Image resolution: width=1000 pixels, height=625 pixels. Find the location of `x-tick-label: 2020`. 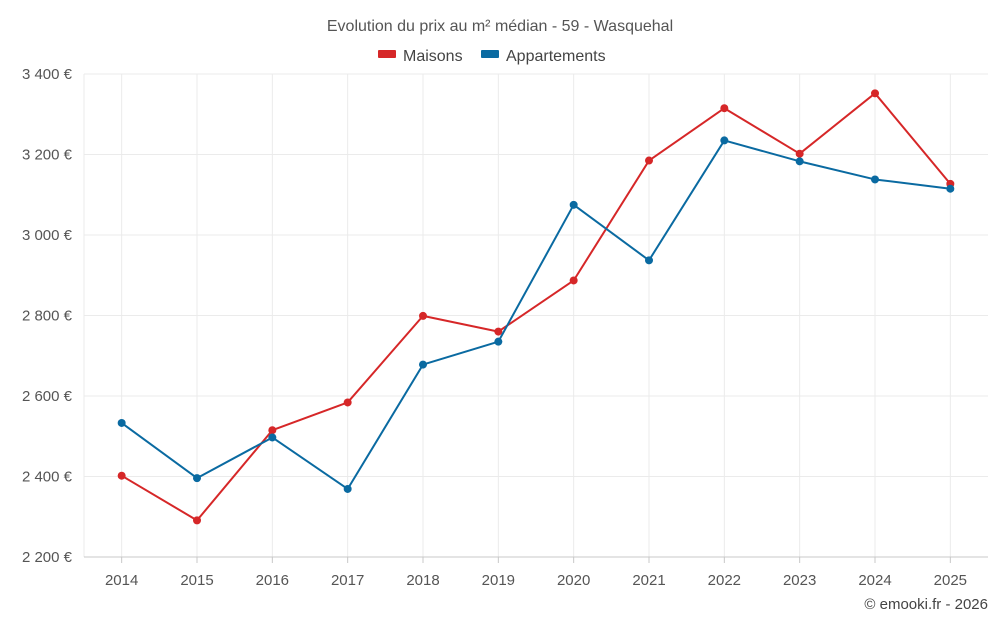

x-tick-label: 2020 is located at coordinates (573, 580).